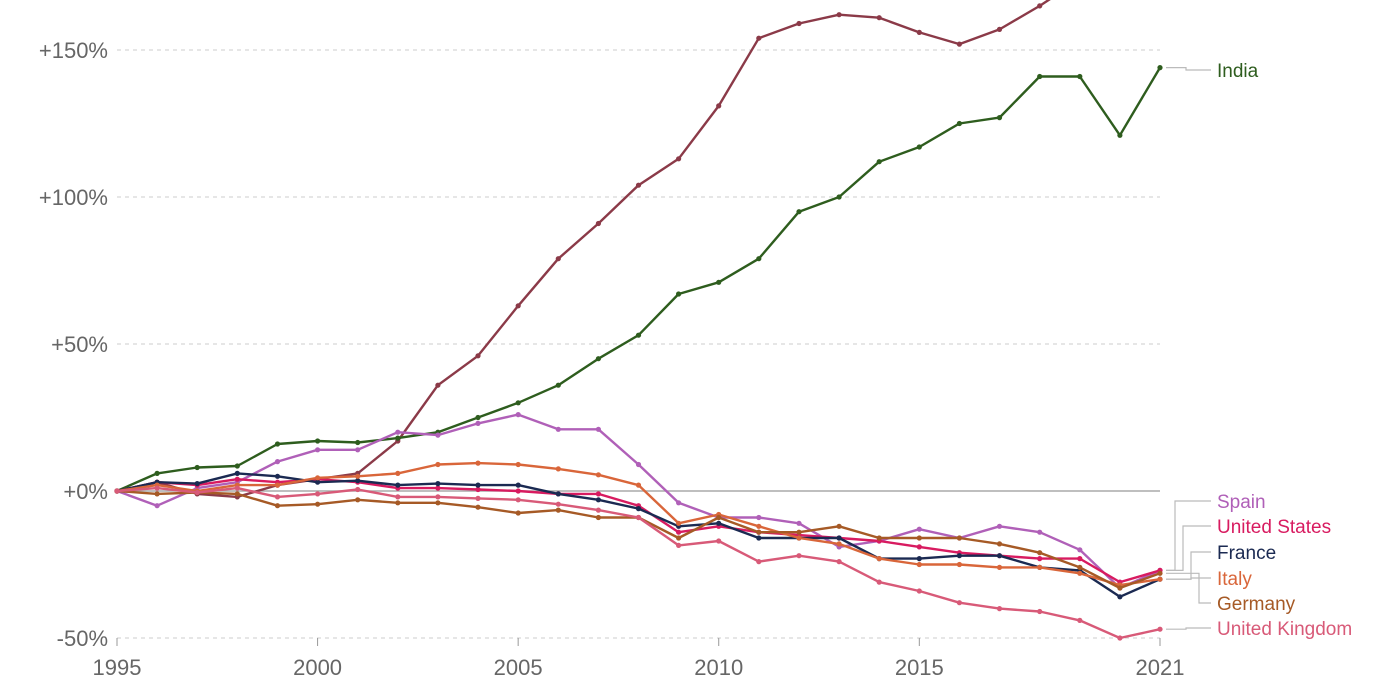 This screenshot has width=1400, height=700. What do you see at coordinates (85, 491) in the screenshot?
I see `y-tick-label: +0%` at bounding box center [85, 491].